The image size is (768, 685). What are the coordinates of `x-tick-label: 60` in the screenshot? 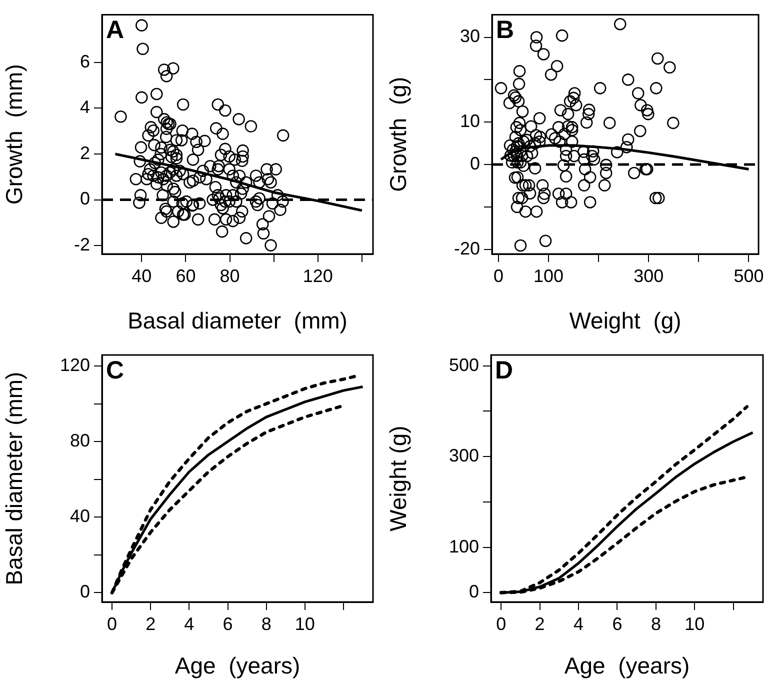 It's located at (186, 276).